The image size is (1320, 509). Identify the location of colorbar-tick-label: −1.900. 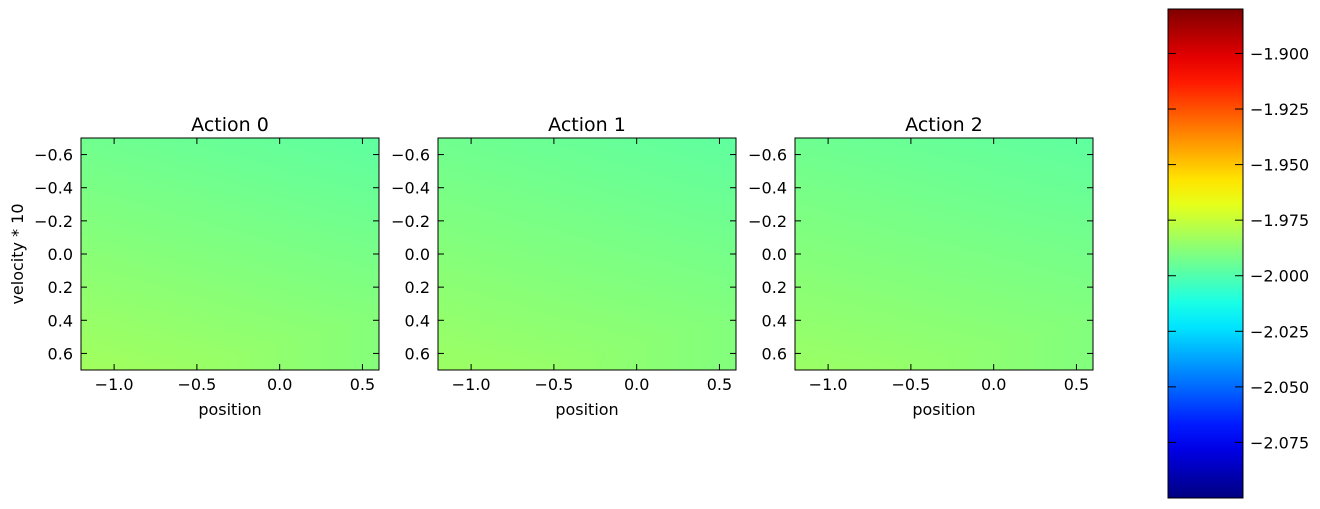
(1279, 53).